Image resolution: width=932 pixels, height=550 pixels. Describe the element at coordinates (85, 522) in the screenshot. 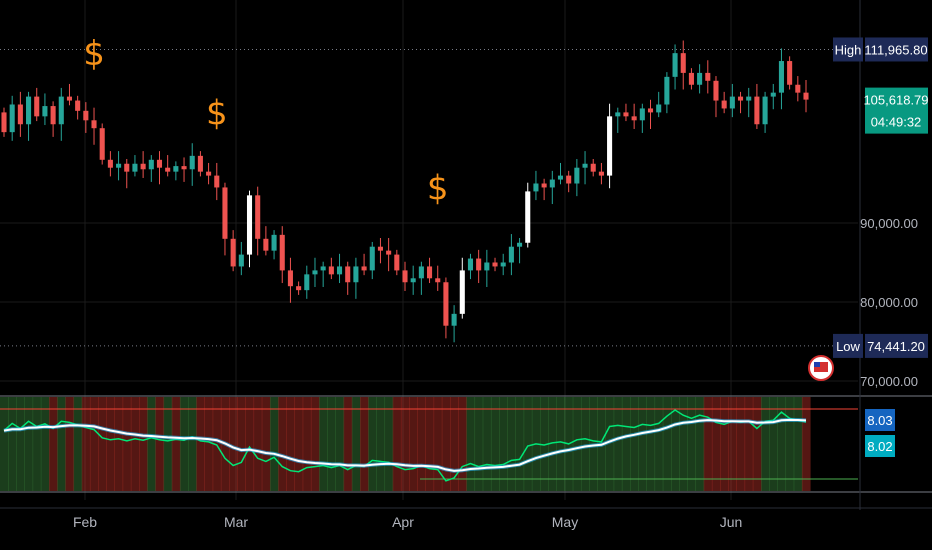

I see `x-tick-label: Feb` at that location.